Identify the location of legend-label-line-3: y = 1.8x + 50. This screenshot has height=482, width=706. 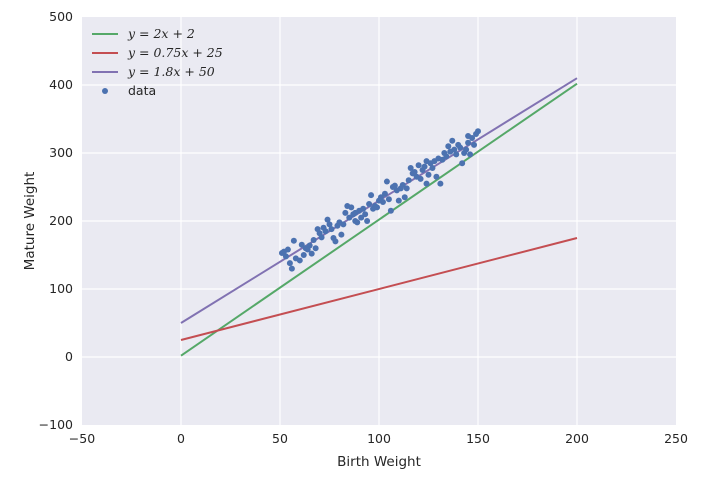
(171, 71).